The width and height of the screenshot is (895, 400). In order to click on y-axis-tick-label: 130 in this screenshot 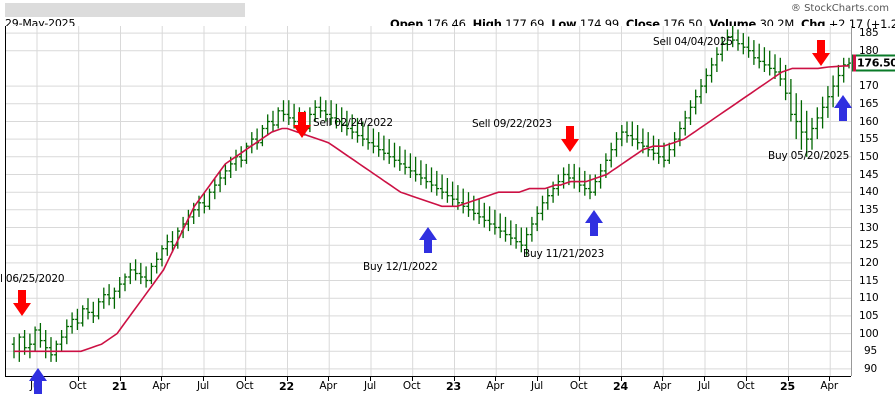, I will do `click(869, 227)`.